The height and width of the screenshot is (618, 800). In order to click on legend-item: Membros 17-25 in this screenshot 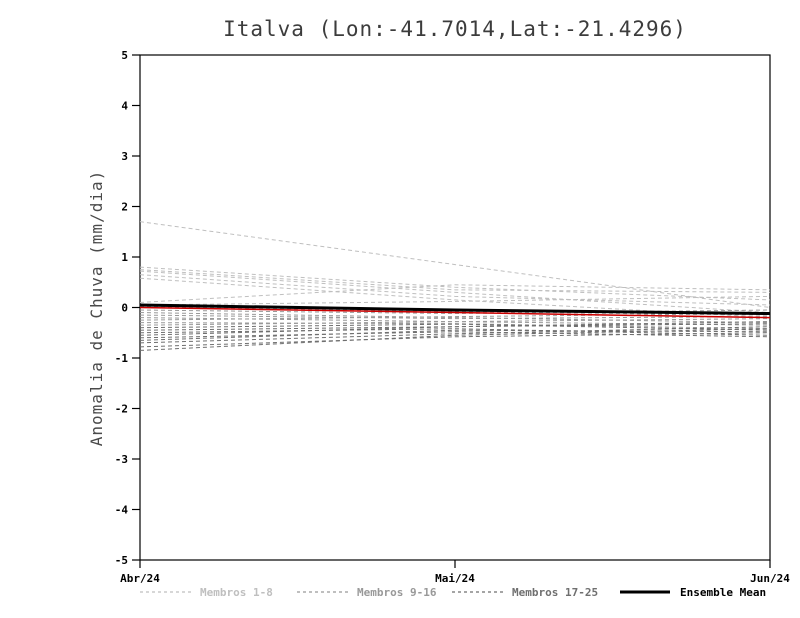, I will do `click(525, 592)`.